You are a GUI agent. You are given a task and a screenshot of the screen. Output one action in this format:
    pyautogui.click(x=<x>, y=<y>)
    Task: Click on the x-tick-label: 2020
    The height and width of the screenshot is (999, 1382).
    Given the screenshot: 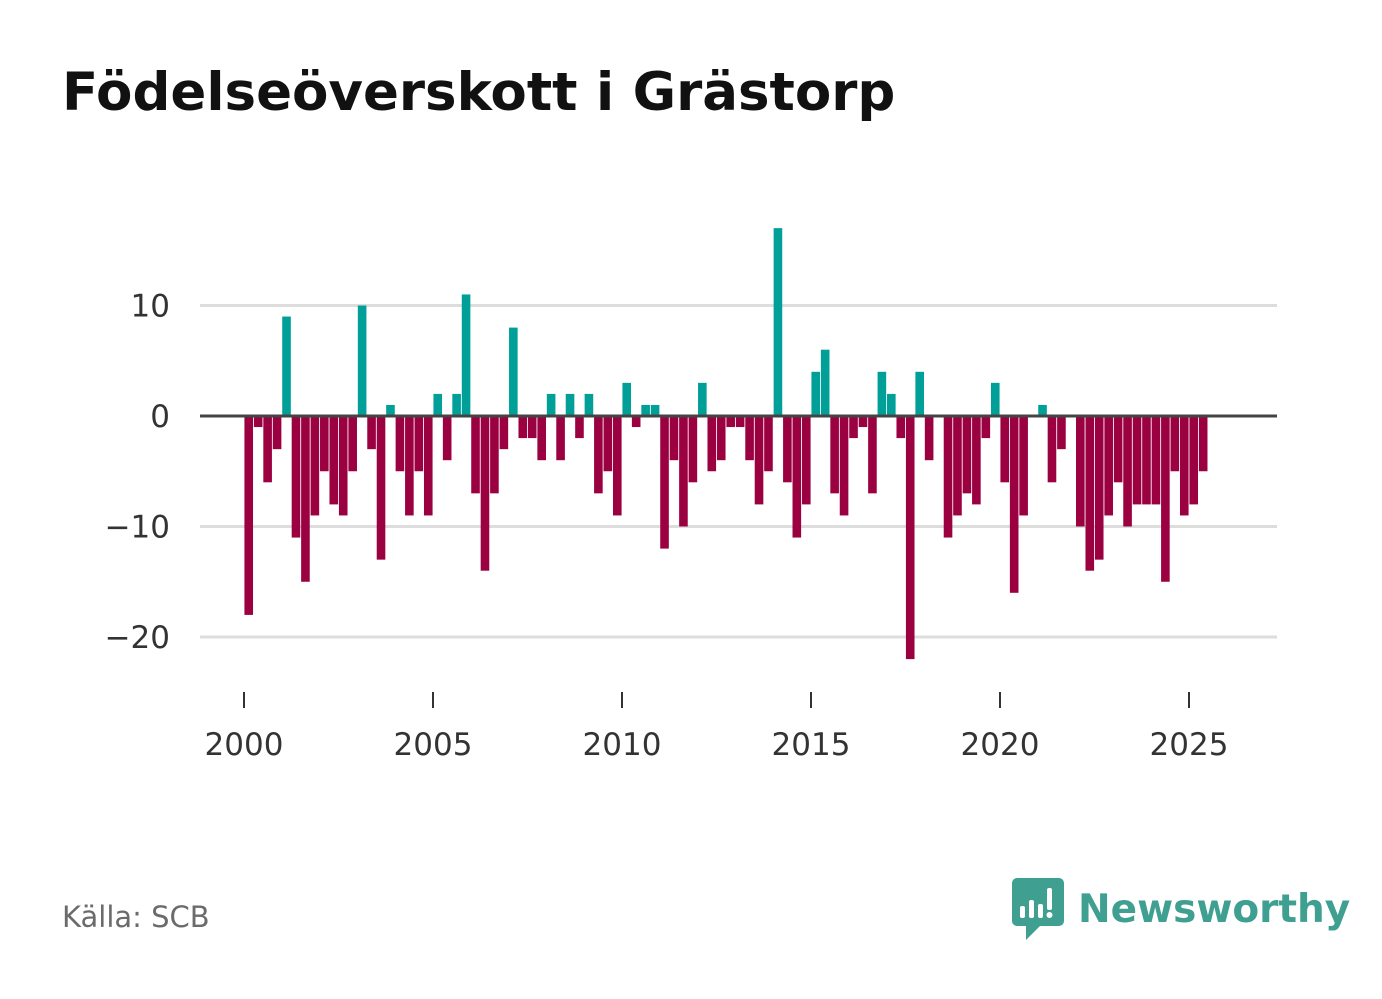 What is the action you would take?
    pyautogui.click(x=1000, y=745)
    